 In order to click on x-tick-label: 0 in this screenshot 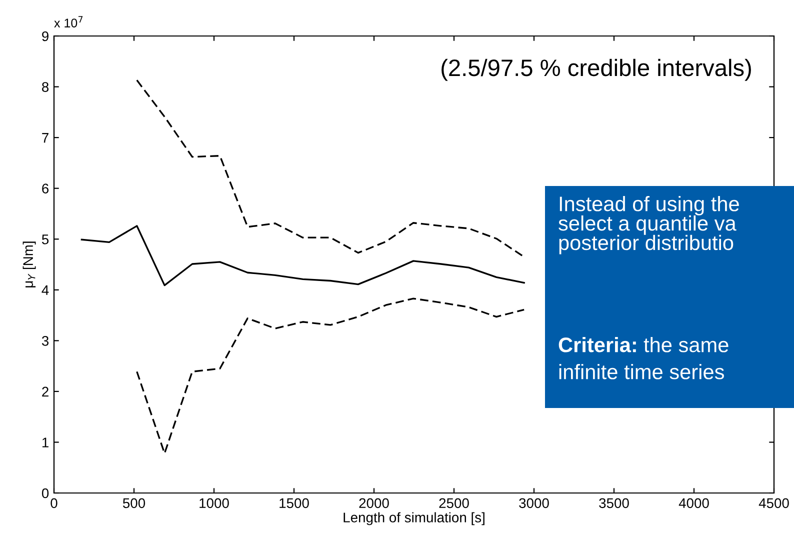, I will do `click(54, 503)`.